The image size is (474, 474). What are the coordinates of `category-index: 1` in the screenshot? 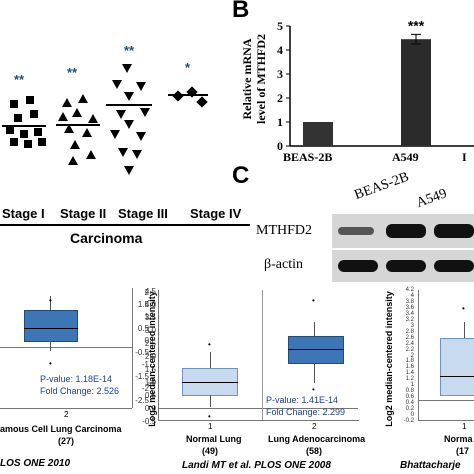 It's located at (464, 426).